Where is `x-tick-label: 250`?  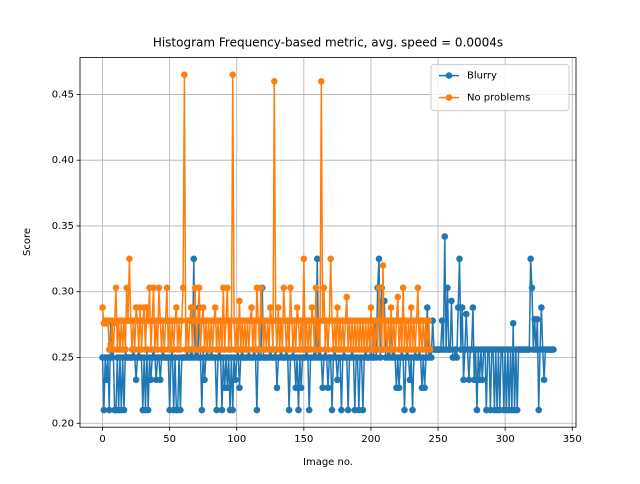 x-tick-label: 250 is located at coordinates (437, 439).